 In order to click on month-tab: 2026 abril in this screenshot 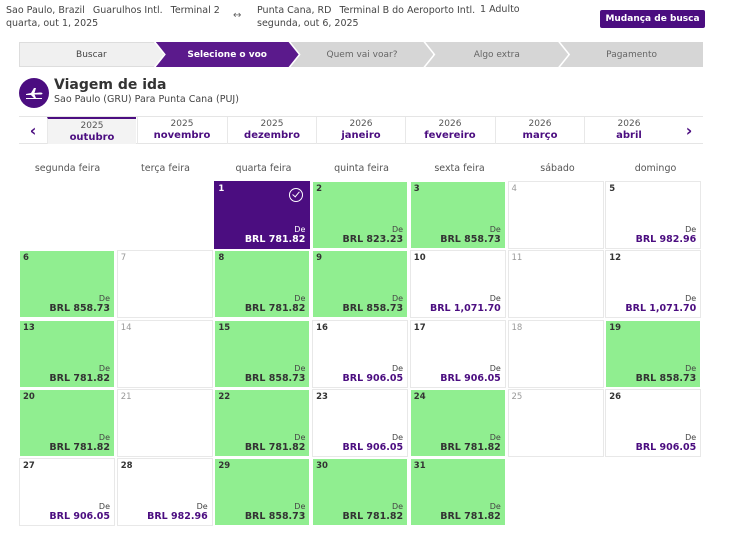, I will do `click(628, 130)`.